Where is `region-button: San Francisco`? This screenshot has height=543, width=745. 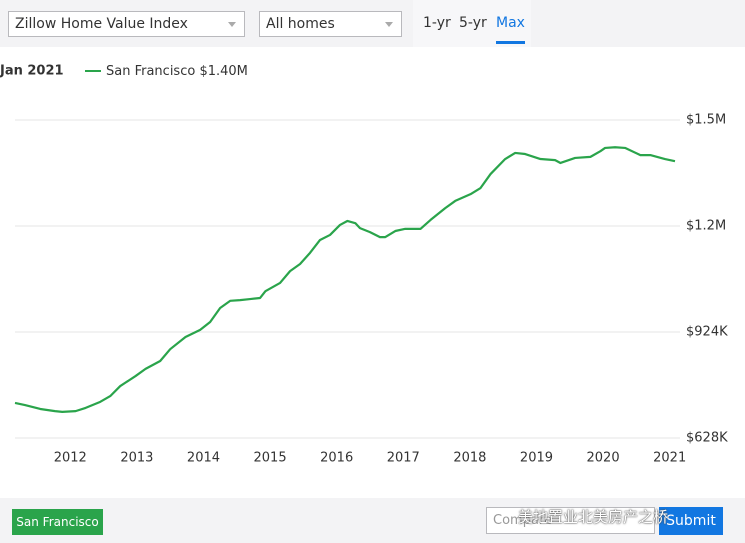 region-button: San Francisco is located at coordinates (57, 522).